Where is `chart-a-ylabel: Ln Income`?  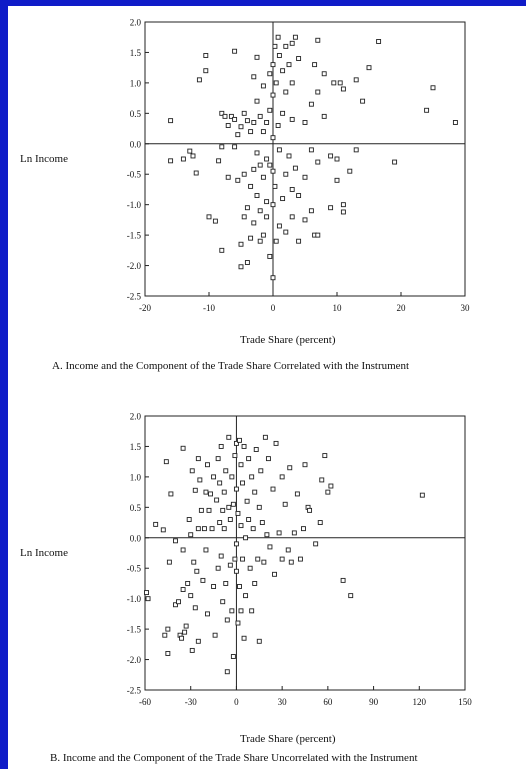 chart-a-ylabel: Ln Income is located at coordinates (44, 159).